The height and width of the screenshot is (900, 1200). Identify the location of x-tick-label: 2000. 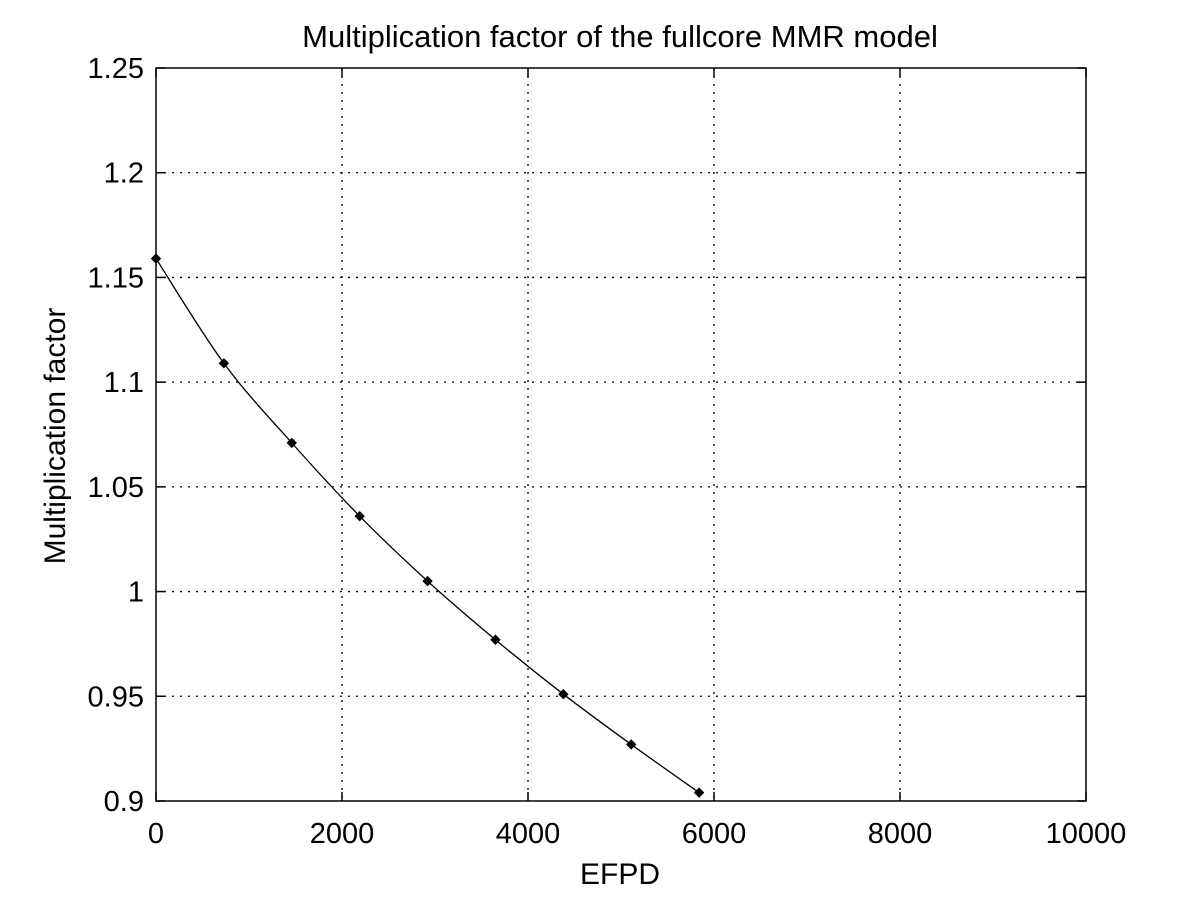
(342, 834).